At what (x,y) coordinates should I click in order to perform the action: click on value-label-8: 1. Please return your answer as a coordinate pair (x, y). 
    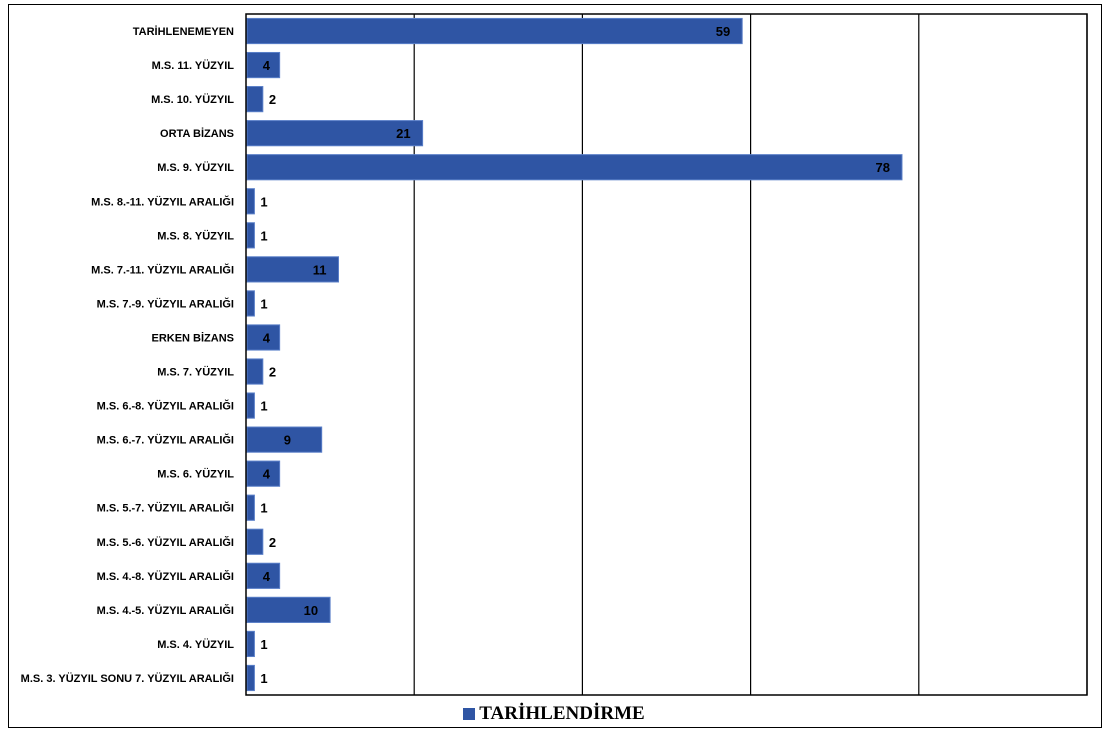
    Looking at the image, I should click on (263, 303).